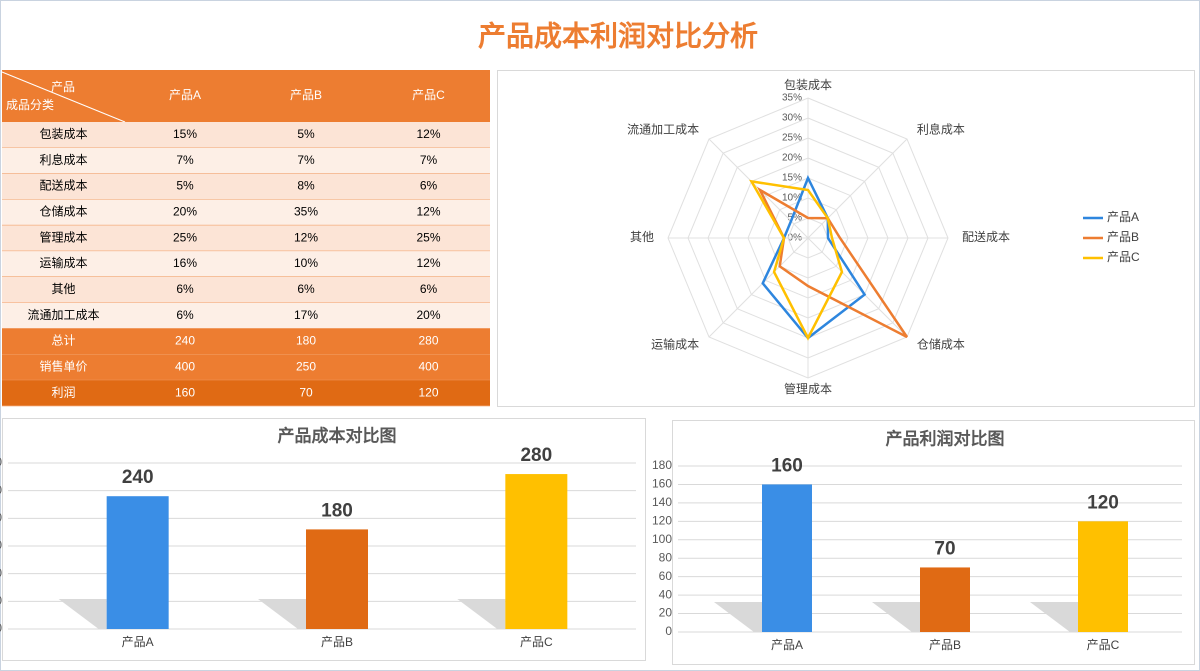 Image resolution: width=1200 pixels, height=671 pixels. Describe the element at coordinates (63, 262) in the screenshot. I see `row-label: 运输成本` at that location.